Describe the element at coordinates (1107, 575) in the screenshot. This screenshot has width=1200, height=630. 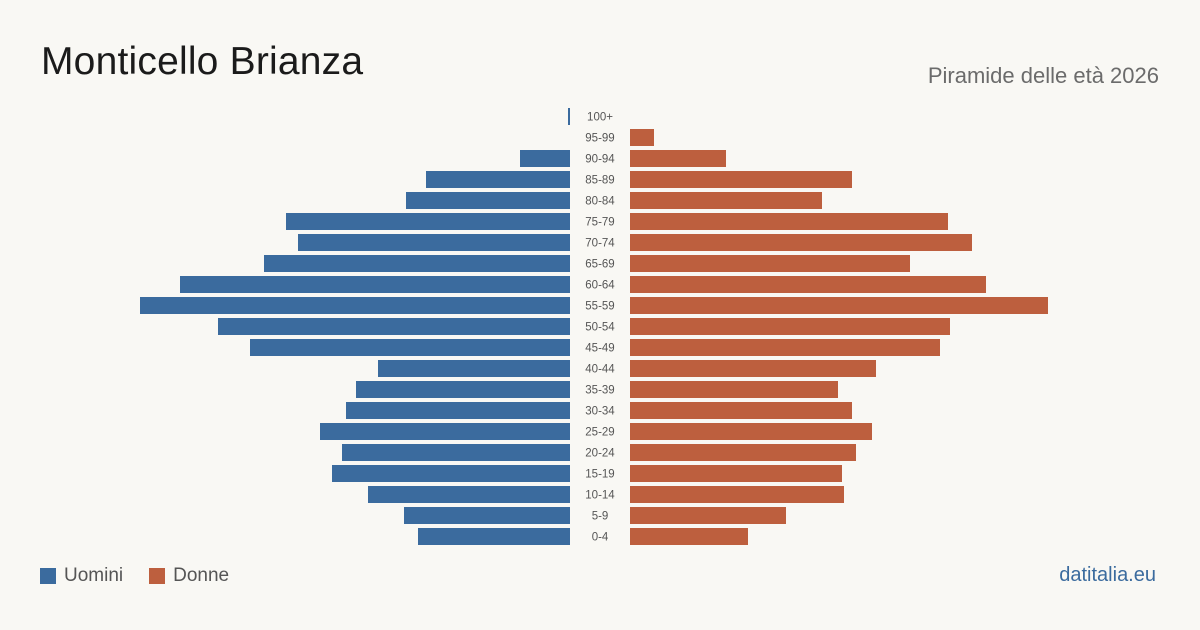
I see `brand-link: datitalia.eu` at that location.